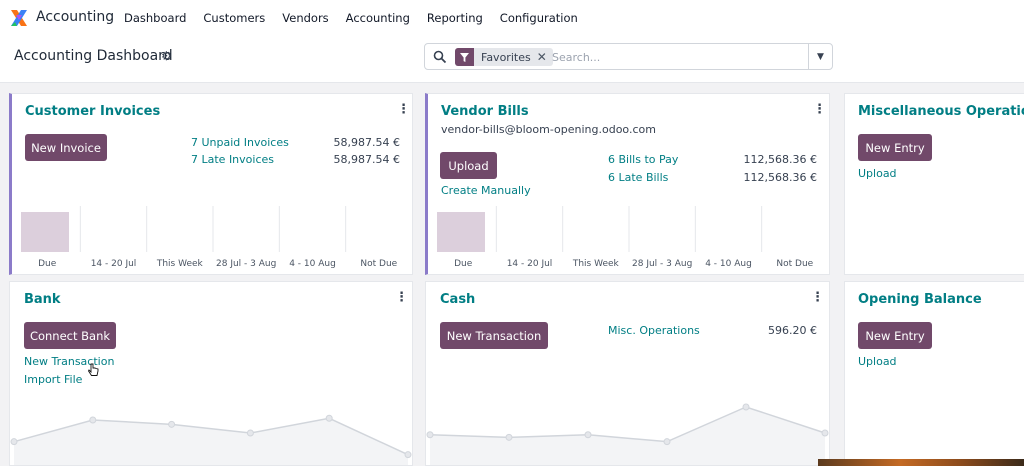 This screenshot has height=466, width=1024. I want to click on remove-facet-icon: ✕, so click(541, 57).